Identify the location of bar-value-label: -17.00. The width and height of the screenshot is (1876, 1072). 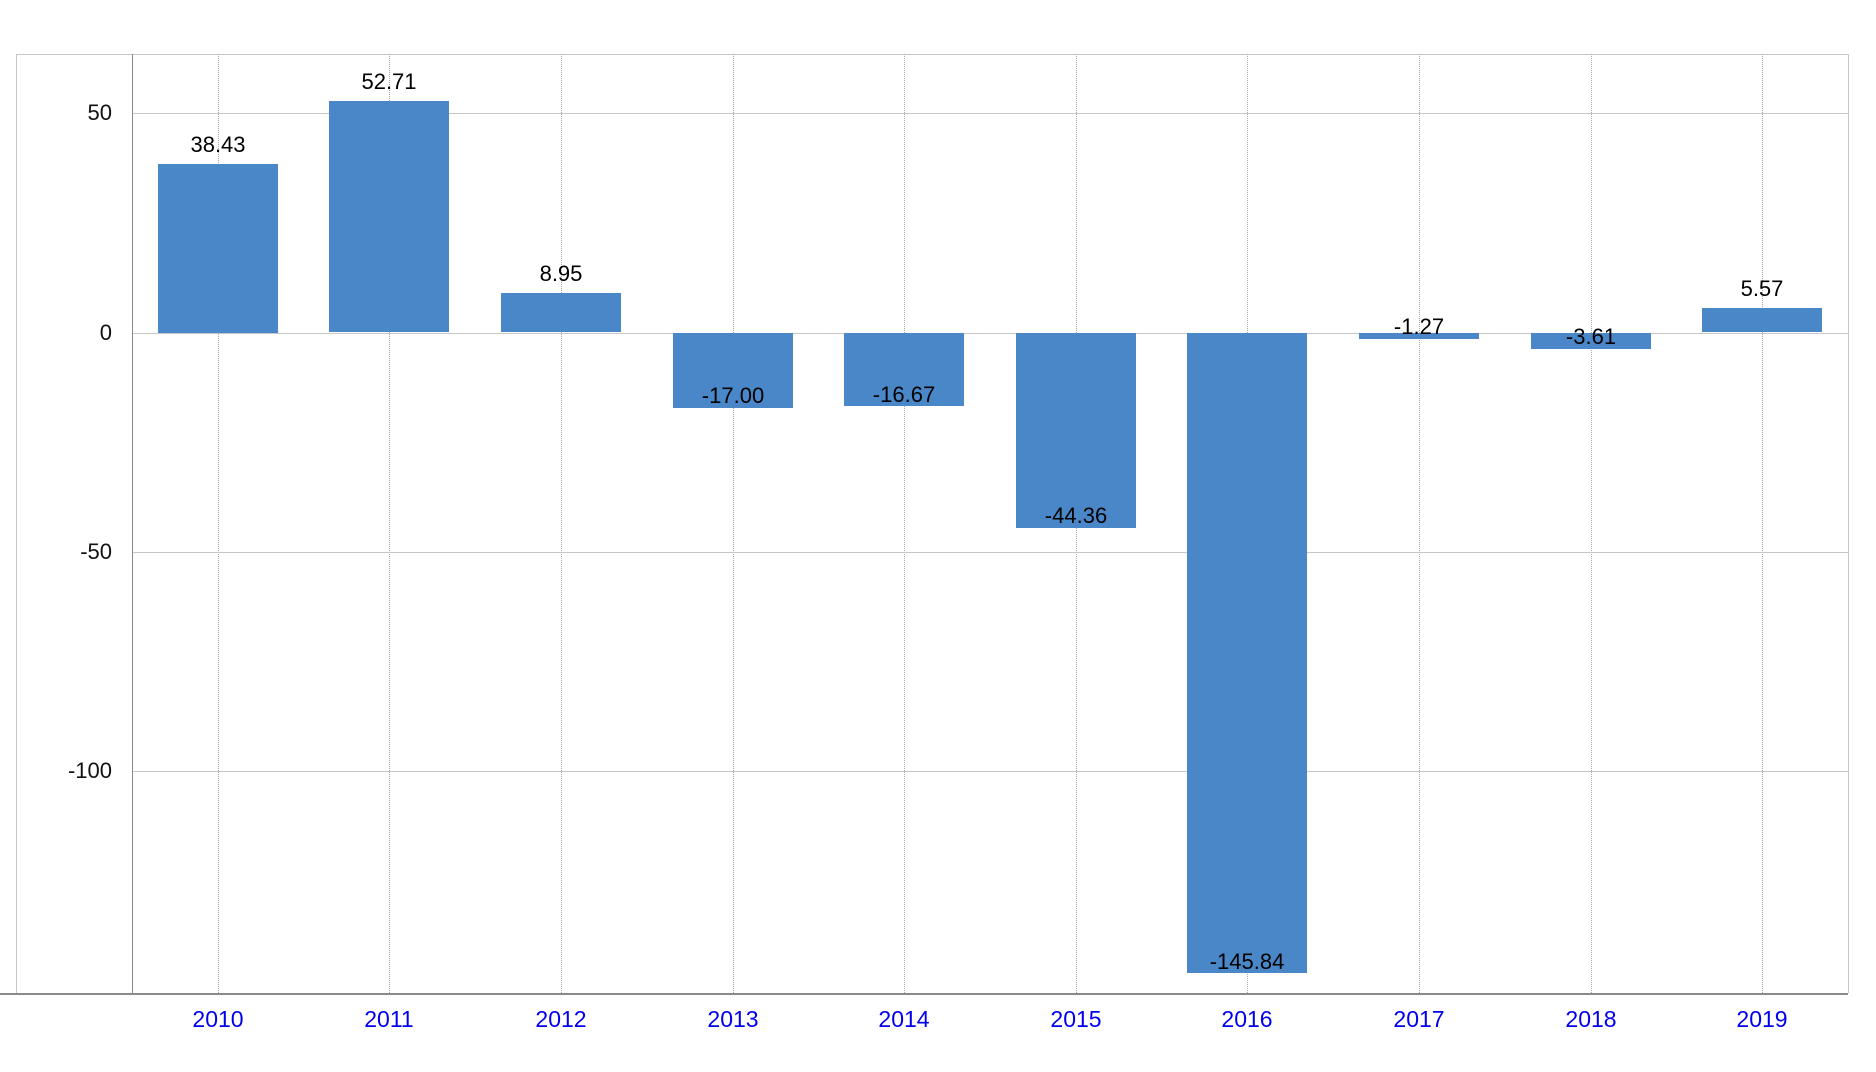
(733, 395).